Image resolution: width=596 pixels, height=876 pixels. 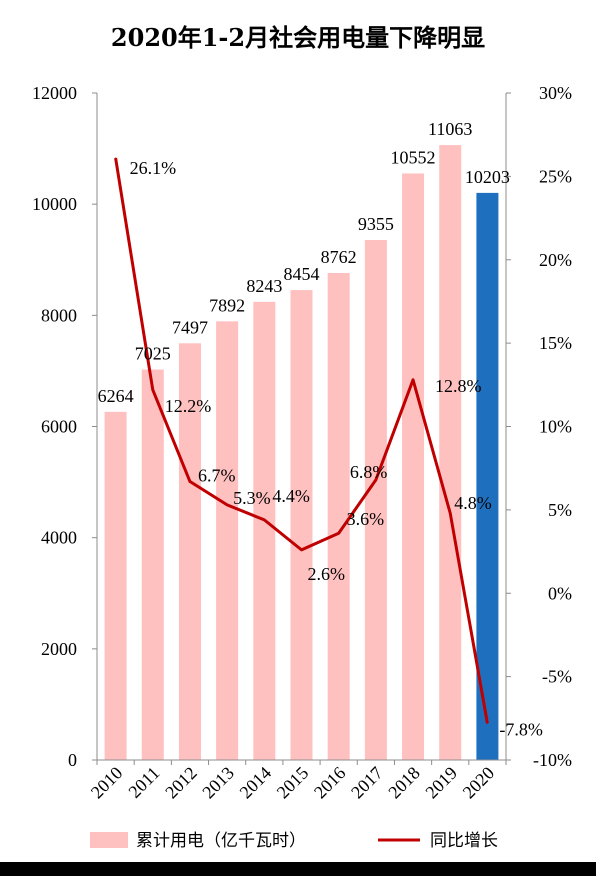 I want to click on x-tick-label-2018: 2018, so click(x=404, y=783).